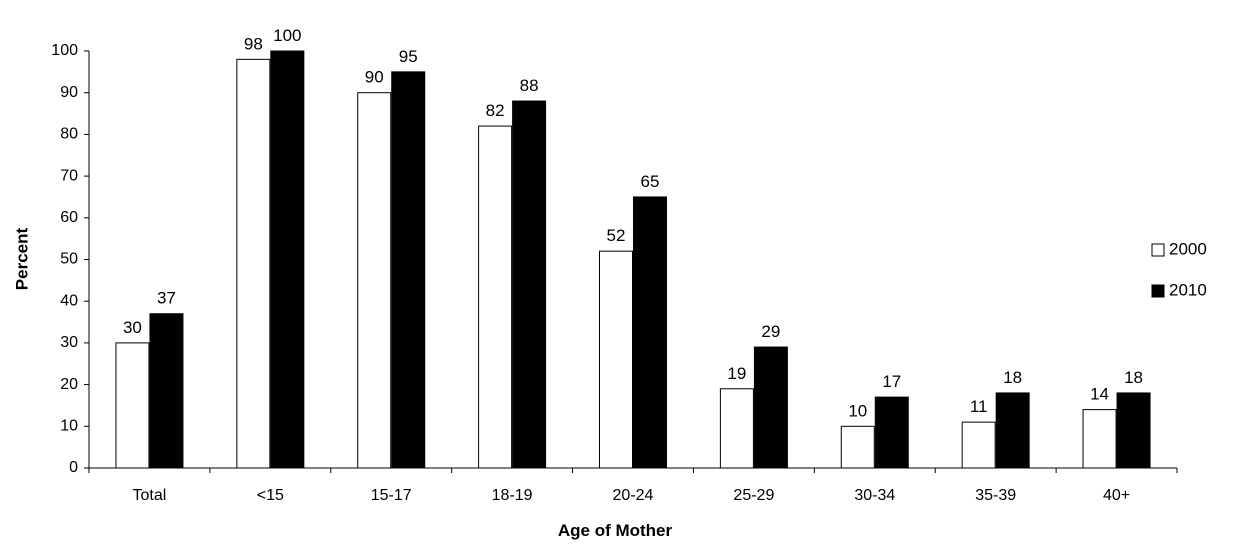  Describe the element at coordinates (616, 235) in the screenshot. I see `data-label-2000: 52` at that location.